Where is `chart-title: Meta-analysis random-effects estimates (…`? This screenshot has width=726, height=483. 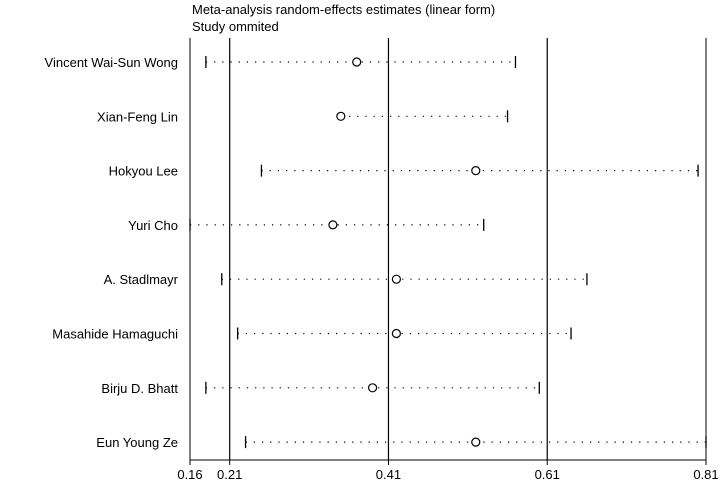
chart-title: Meta-analysis random-effects estimates (… is located at coordinates (344, 9).